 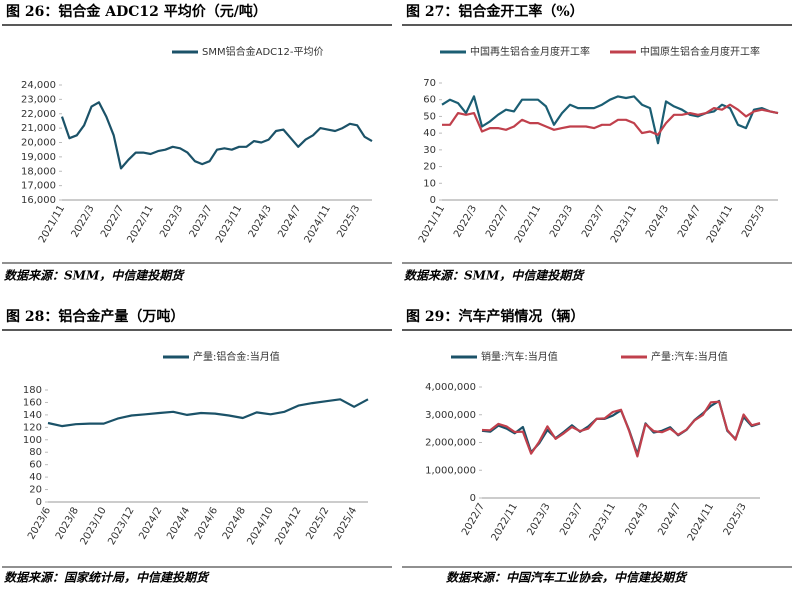 What do you see at coordinates (429, 150) in the screenshot?
I see `y-tick-label: 30` at bounding box center [429, 150].